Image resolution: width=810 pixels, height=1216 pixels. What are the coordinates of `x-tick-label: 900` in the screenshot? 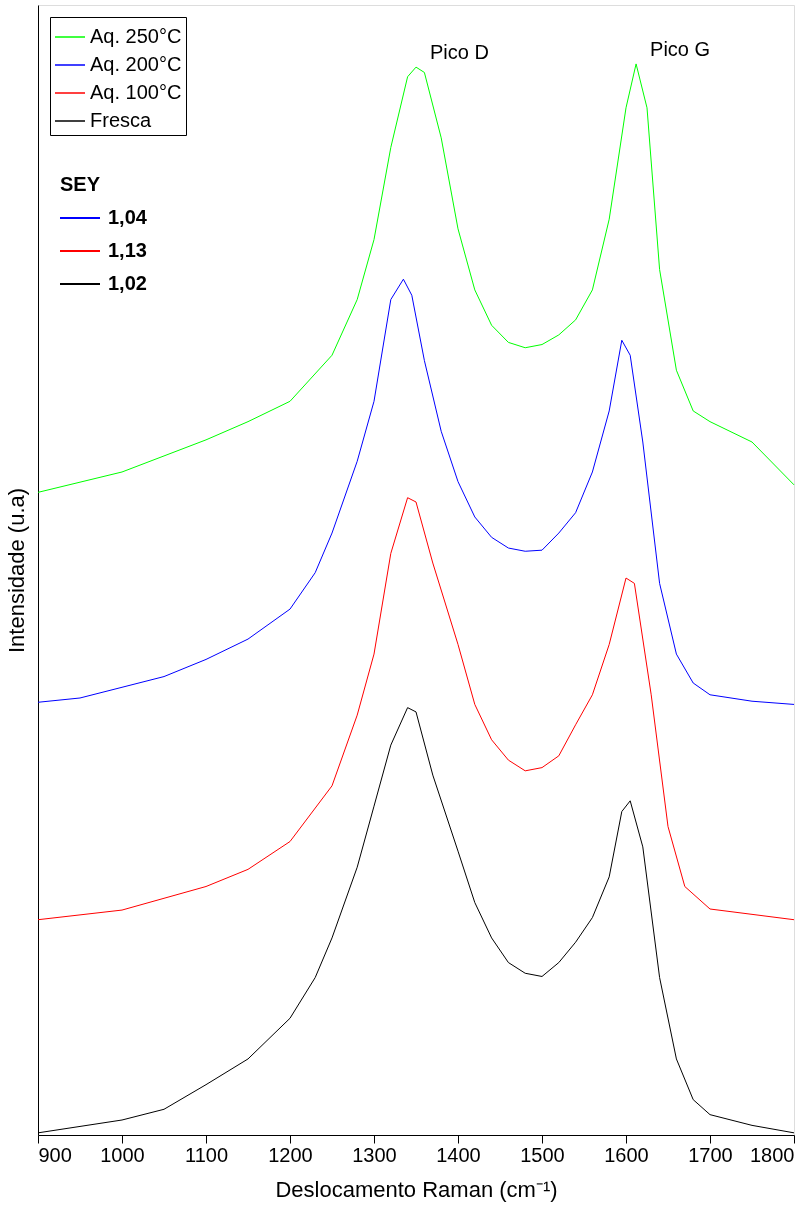 It's located at (55, 1154).